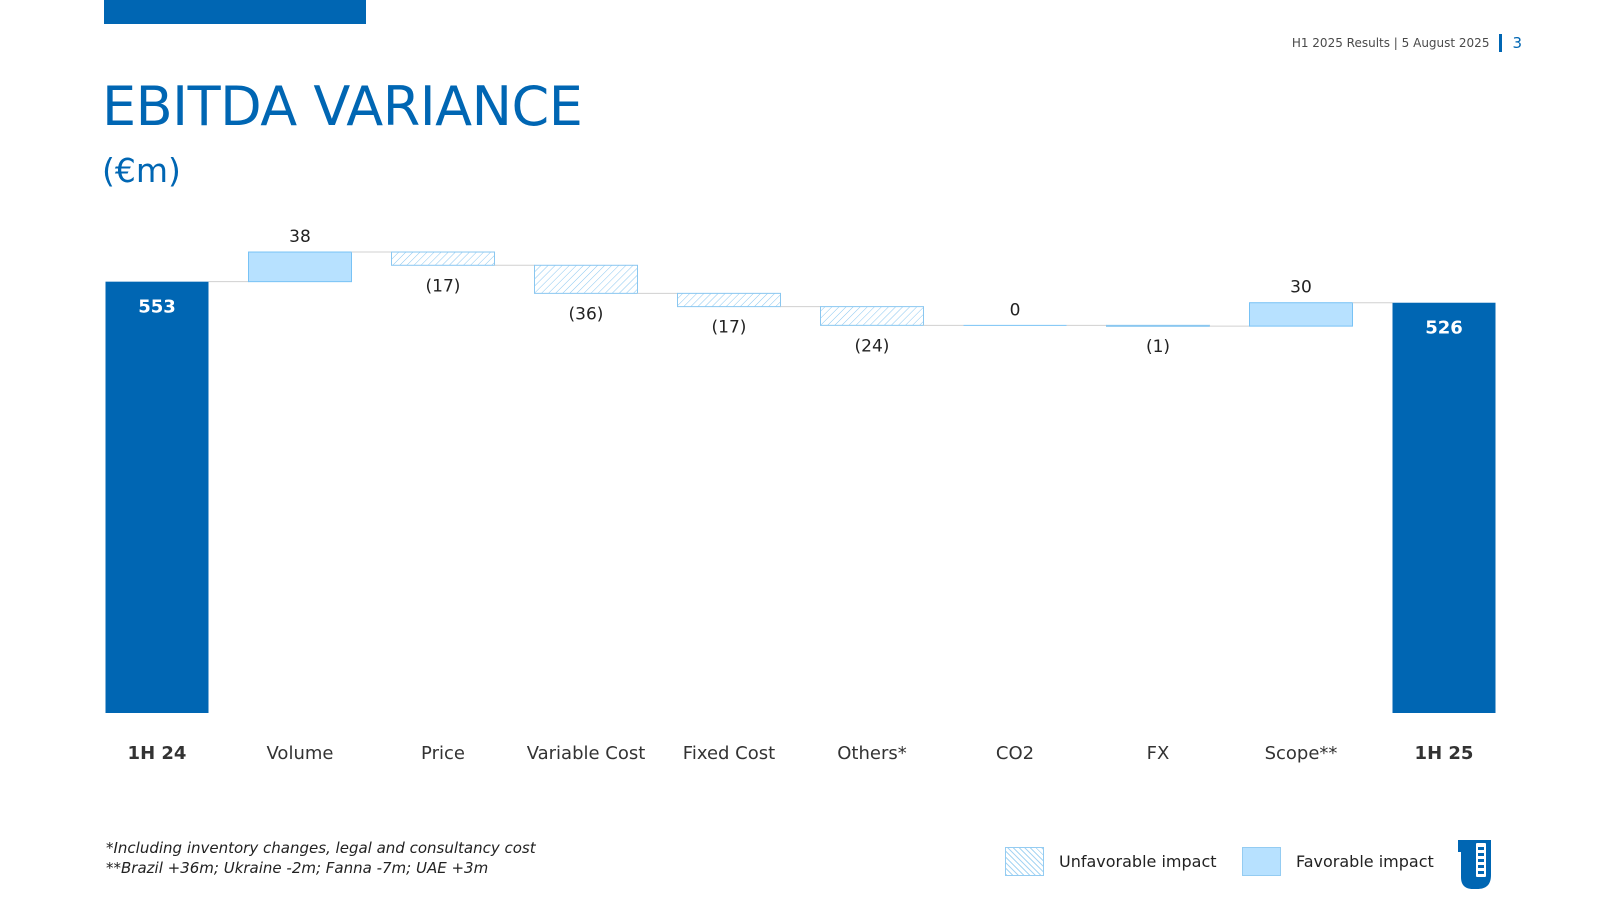 The image size is (1600, 900). Describe the element at coordinates (1301, 753) in the screenshot. I see `category-label: Scope**` at that location.